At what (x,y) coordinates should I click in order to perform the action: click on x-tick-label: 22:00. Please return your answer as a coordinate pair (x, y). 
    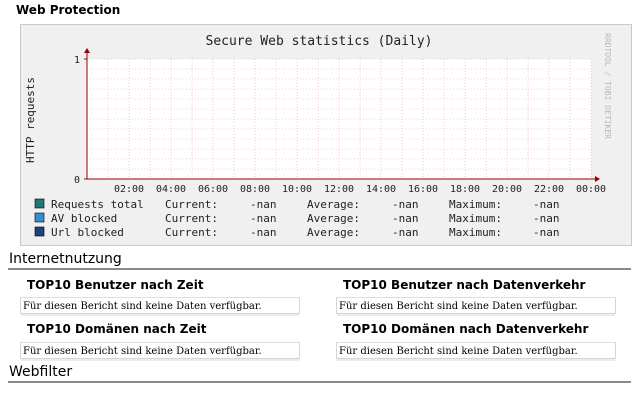
    Looking at the image, I should click on (549, 189).